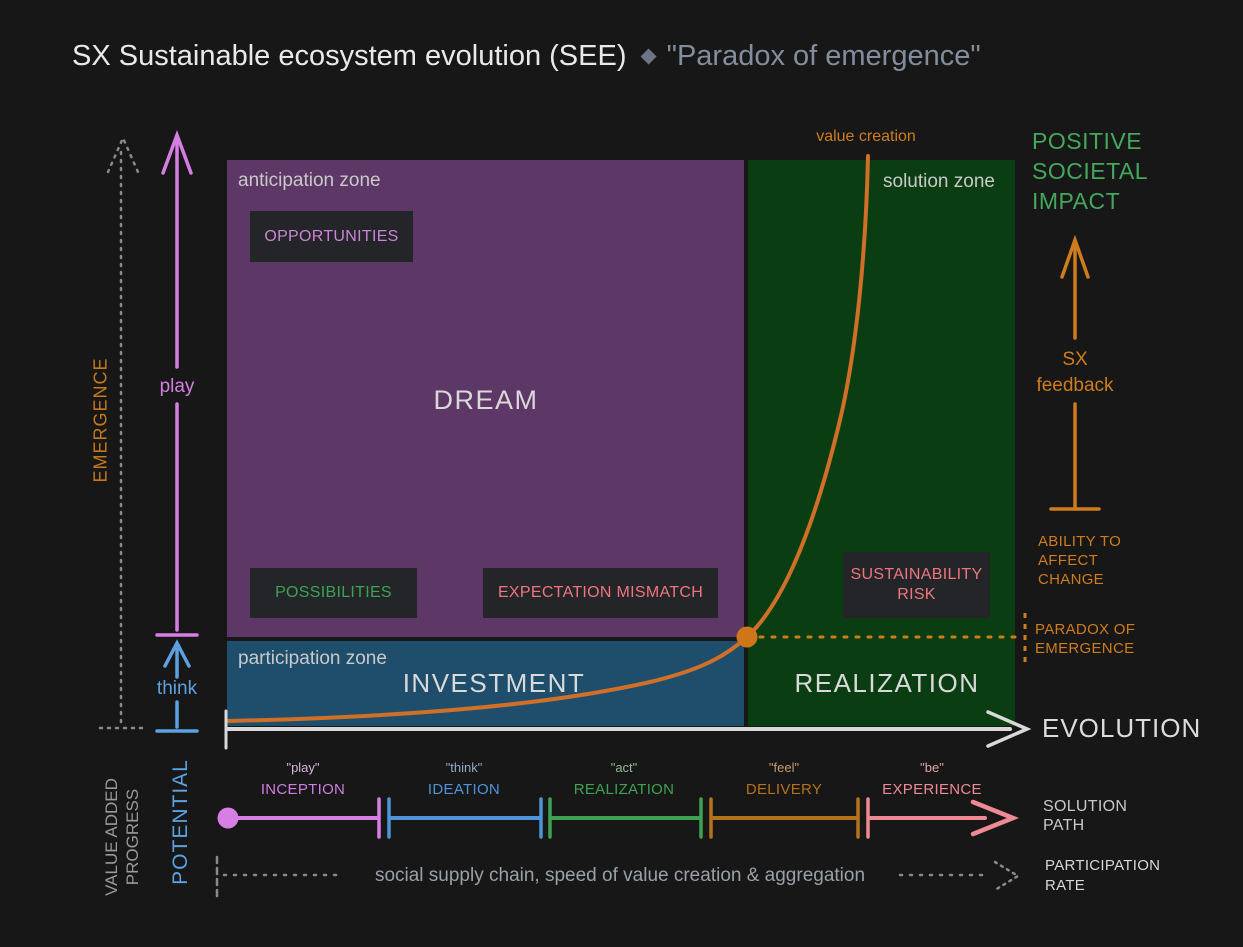 This screenshot has width=1243, height=947. What do you see at coordinates (180, 822) in the screenshot?
I see `potential-label: POTENTIAL` at bounding box center [180, 822].